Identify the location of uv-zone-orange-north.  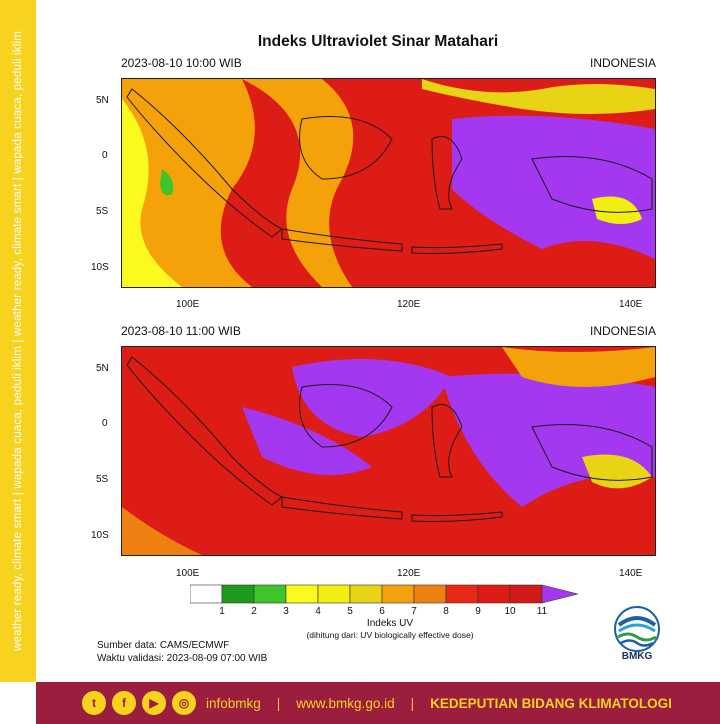
(578, 367).